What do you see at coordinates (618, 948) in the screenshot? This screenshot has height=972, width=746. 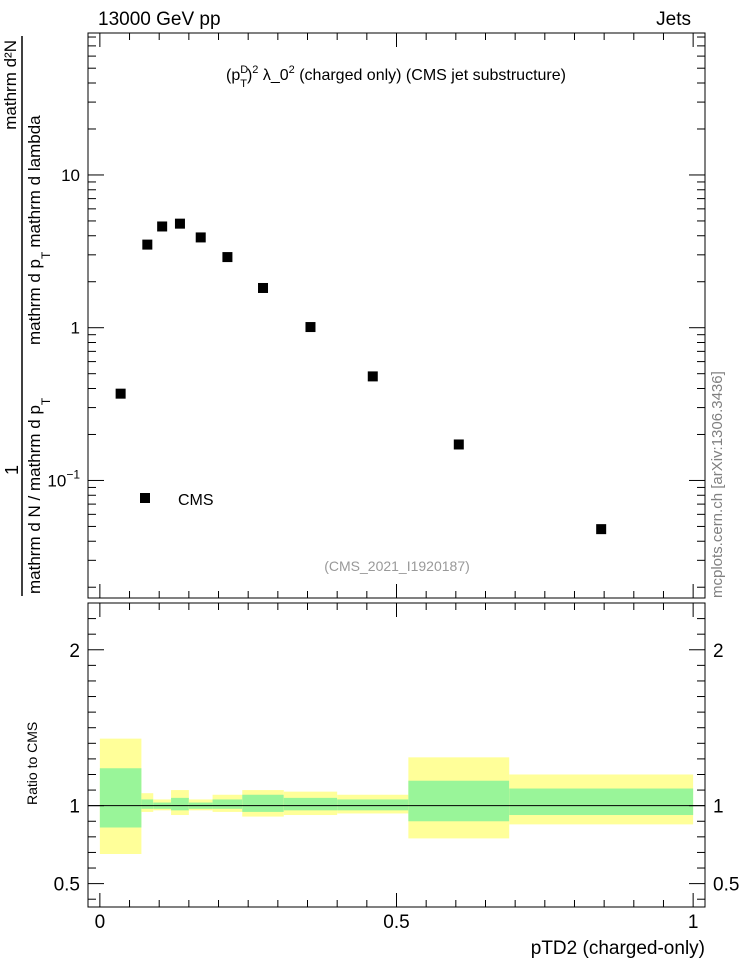 I see `x-axis-label: pTD2 (charged-only)` at bounding box center [618, 948].